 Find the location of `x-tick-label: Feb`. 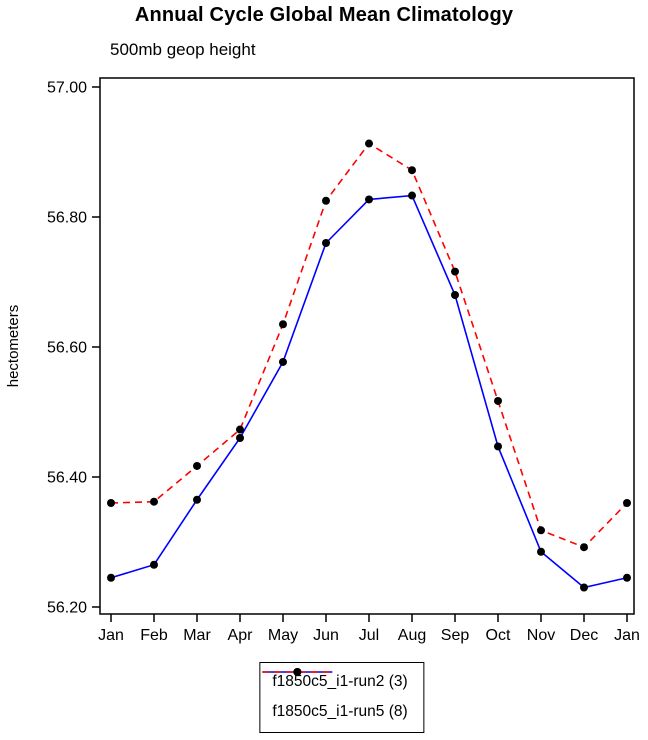

x-tick-label: Feb is located at coordinates (154, 635).